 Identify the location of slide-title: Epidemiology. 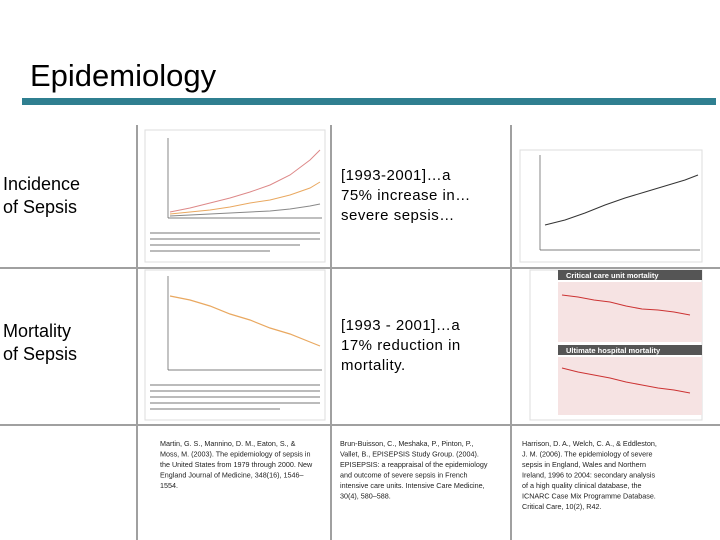
(123, 75).